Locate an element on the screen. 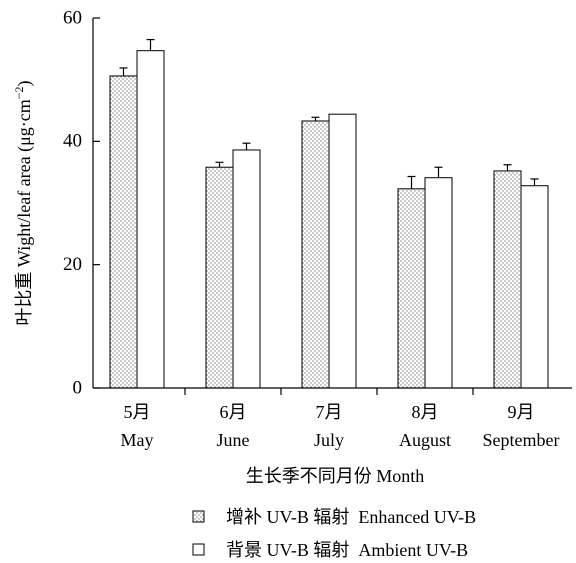 The width and height of the screenshot is (576, 563). y-tick-label-20: 20 is located at coordinates (72, 264).